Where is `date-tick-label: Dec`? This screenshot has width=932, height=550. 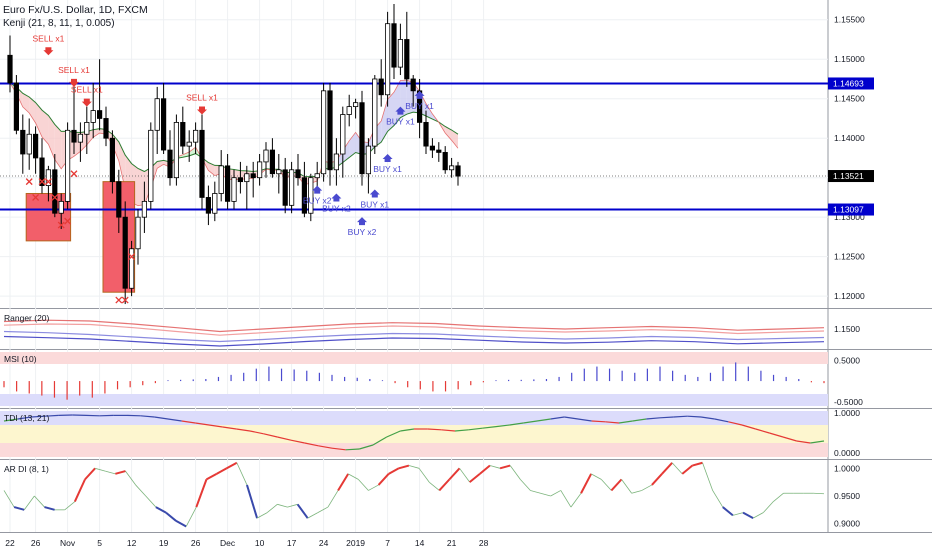 date-tick-label: Dec is located at coordinates (228, 543).